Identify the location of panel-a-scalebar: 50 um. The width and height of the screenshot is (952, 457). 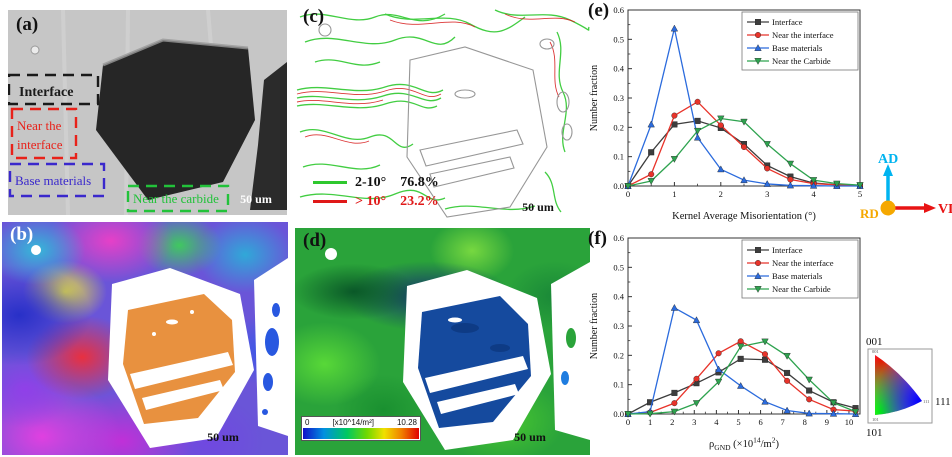
(256, 200).